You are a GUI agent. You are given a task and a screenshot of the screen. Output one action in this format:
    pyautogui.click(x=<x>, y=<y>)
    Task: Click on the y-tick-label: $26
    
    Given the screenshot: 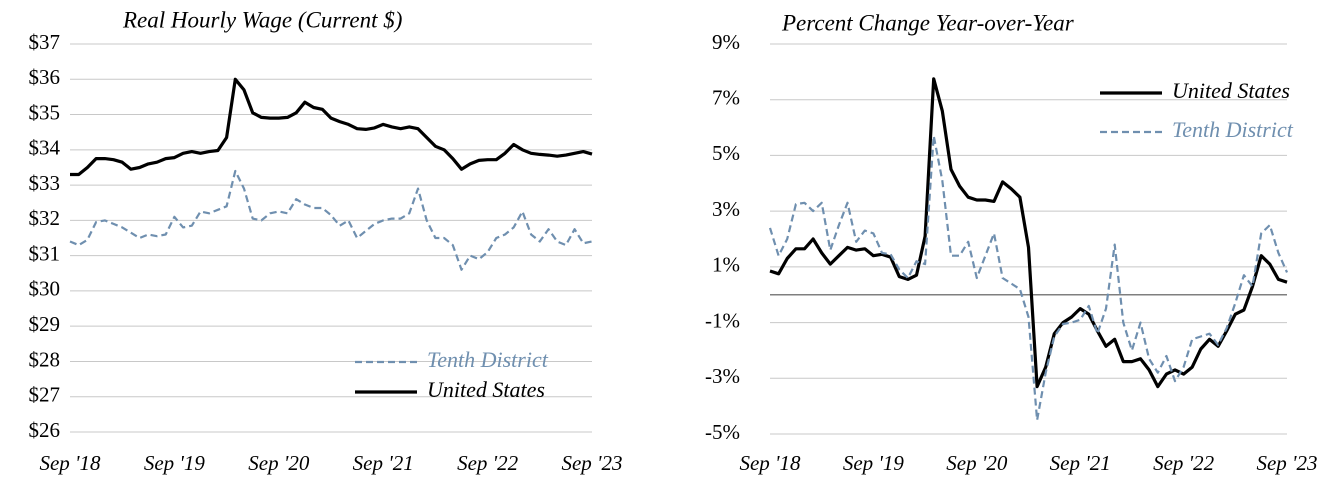 What is the action you would take?
    pyautogui.click(x=45, y=430)
    